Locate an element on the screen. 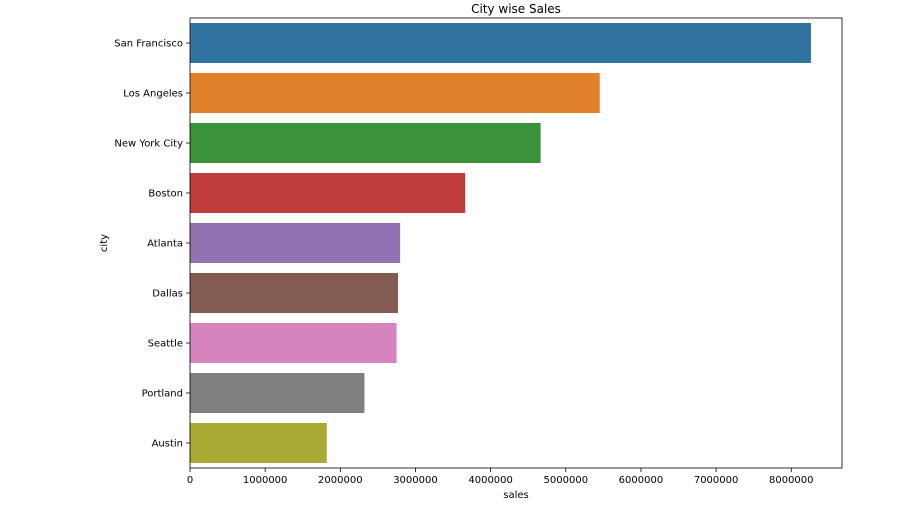 Image resolution: width=900 pixels, height=511 pixels. bar-new-york-city is located at coordinates (365, 143).